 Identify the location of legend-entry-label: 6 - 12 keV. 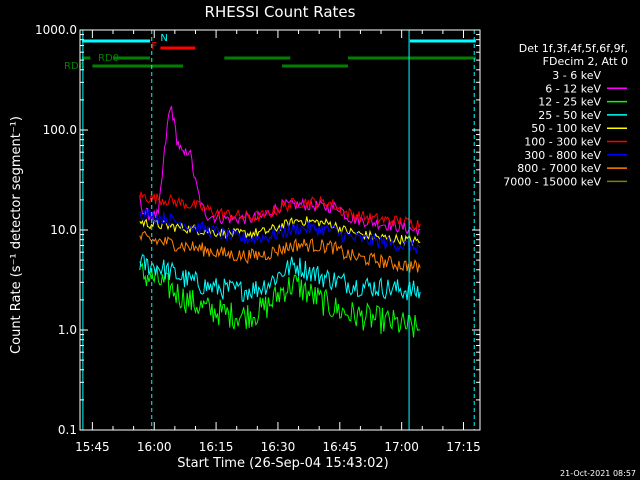
(573, 88).